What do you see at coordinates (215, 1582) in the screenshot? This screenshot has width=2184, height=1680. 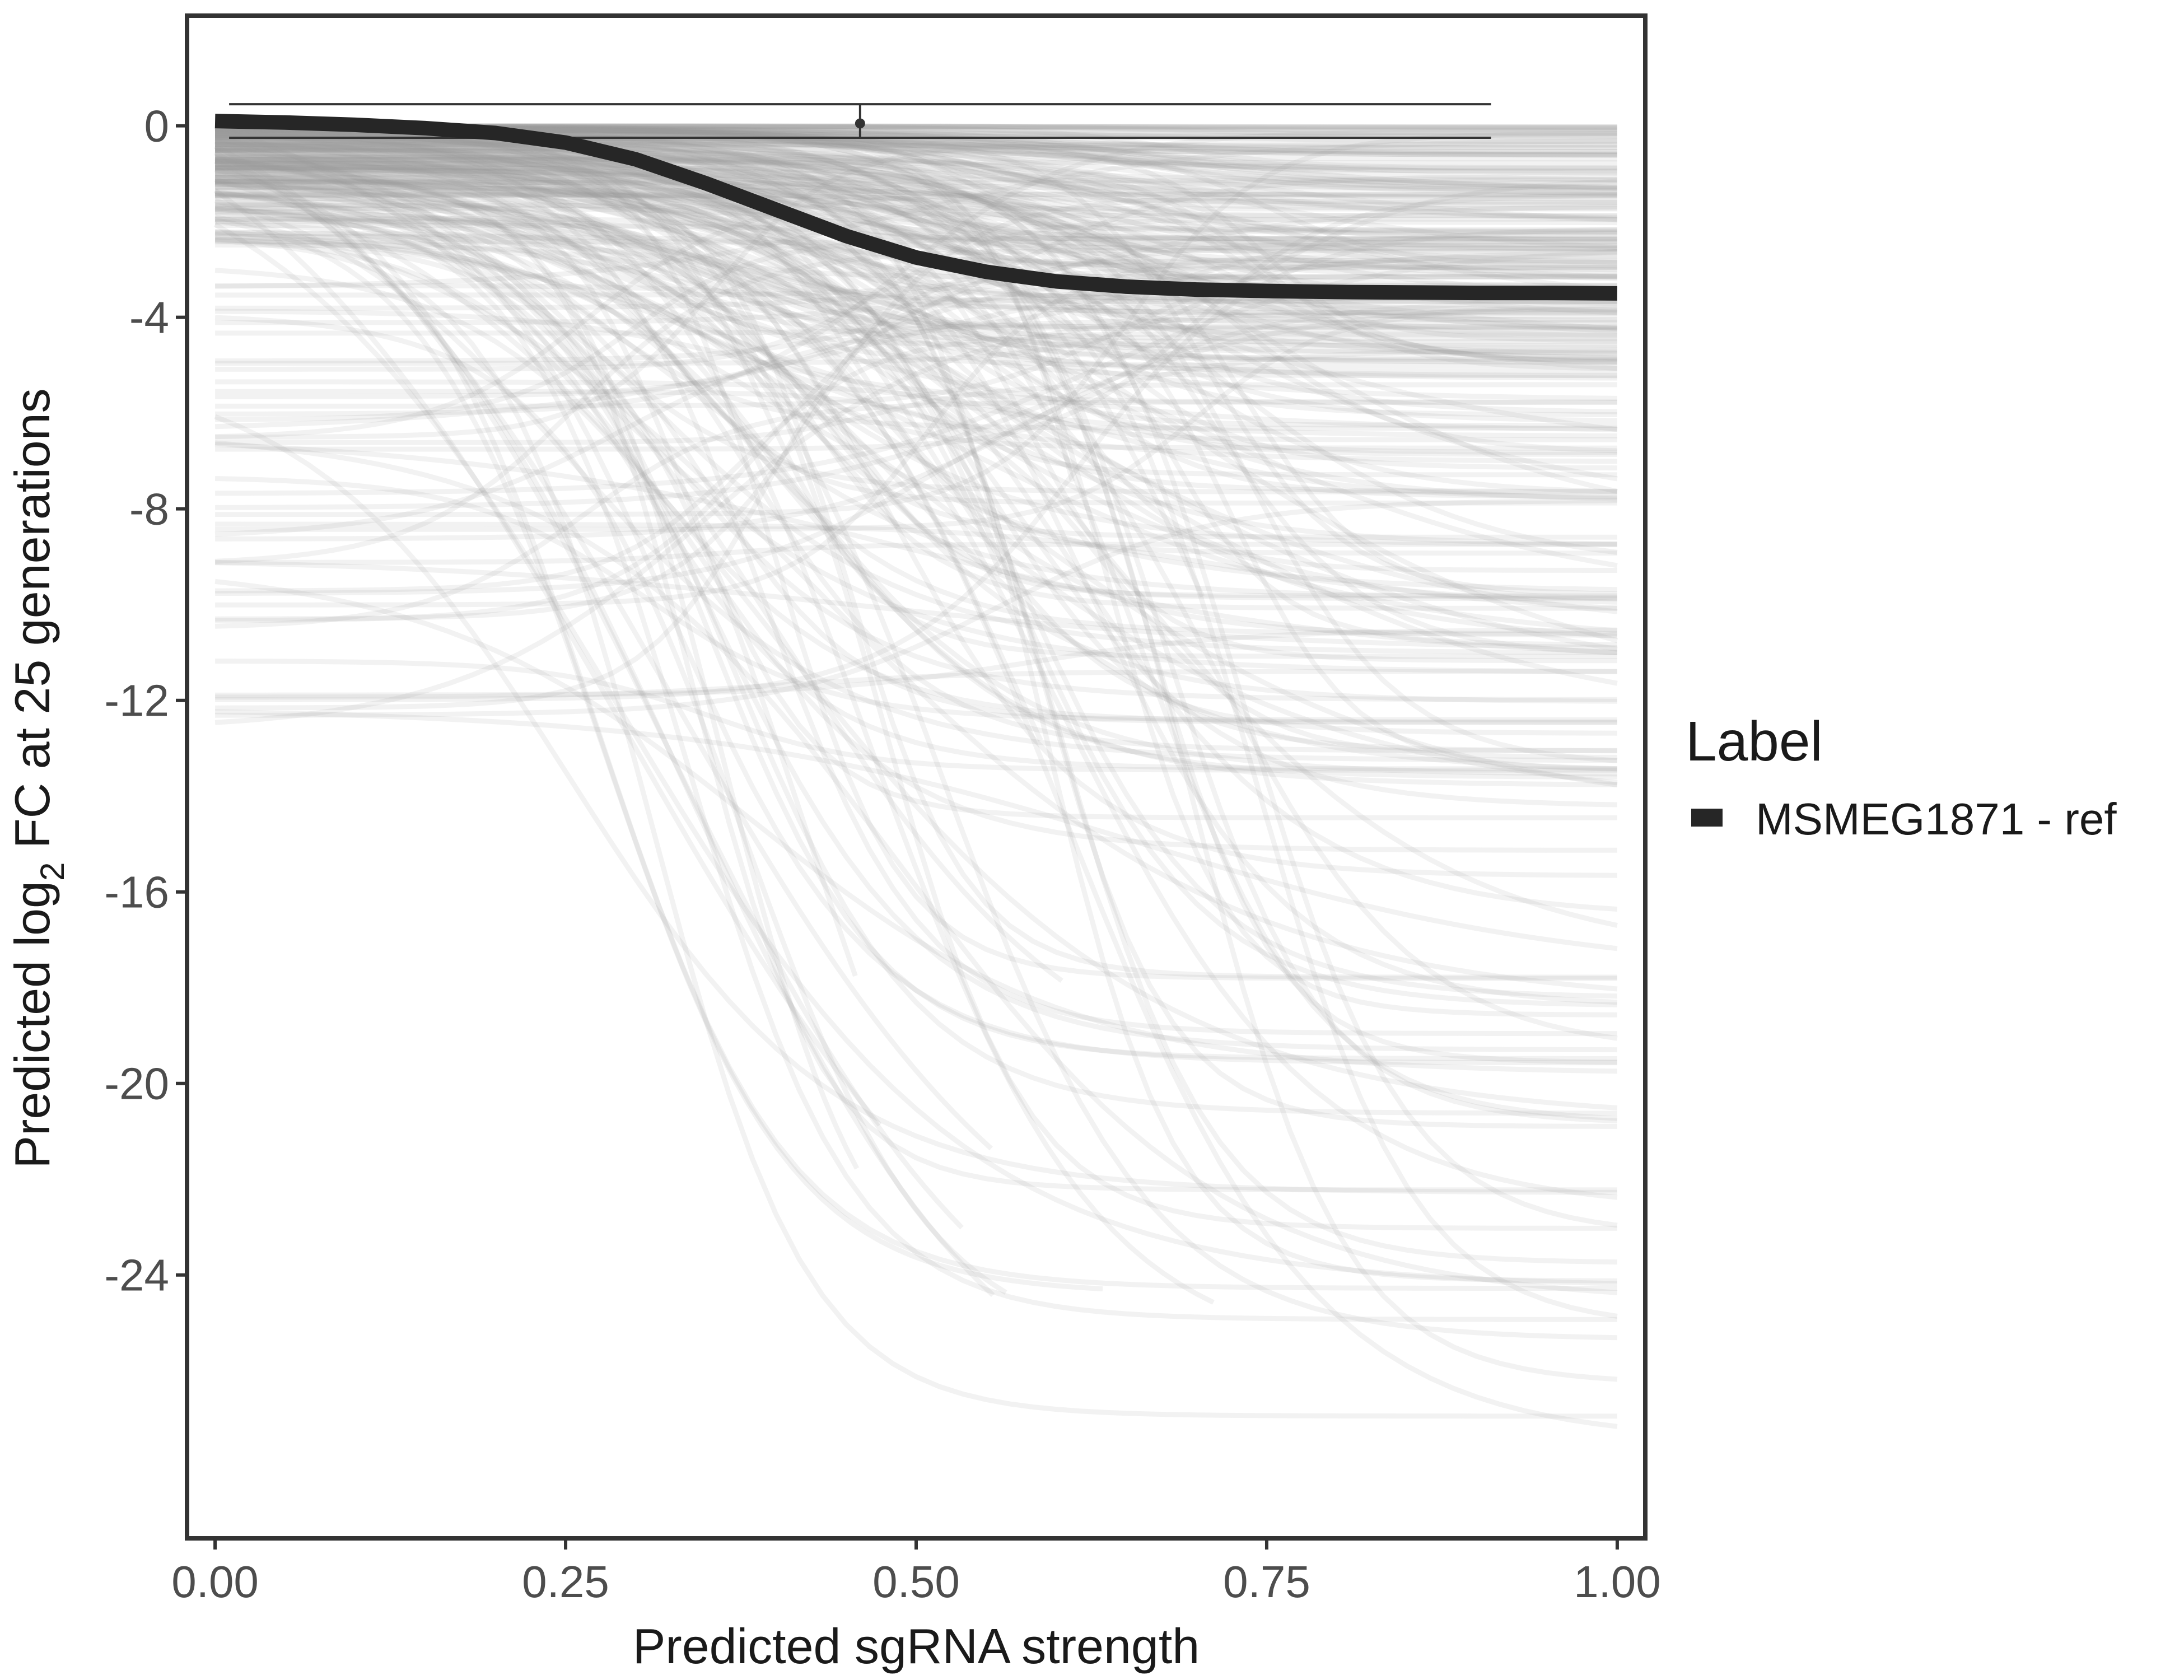 I see `x-tick-label: 0.00` at bounding box center [215, 1582].